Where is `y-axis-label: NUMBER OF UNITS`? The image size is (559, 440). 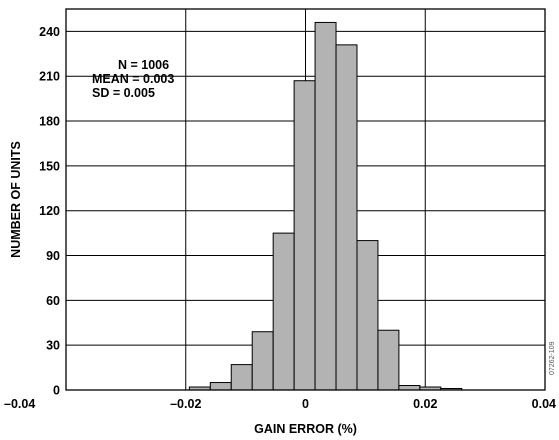
y-axis-label: NUMBER OF UNITS is located at coordinates (16, 199).